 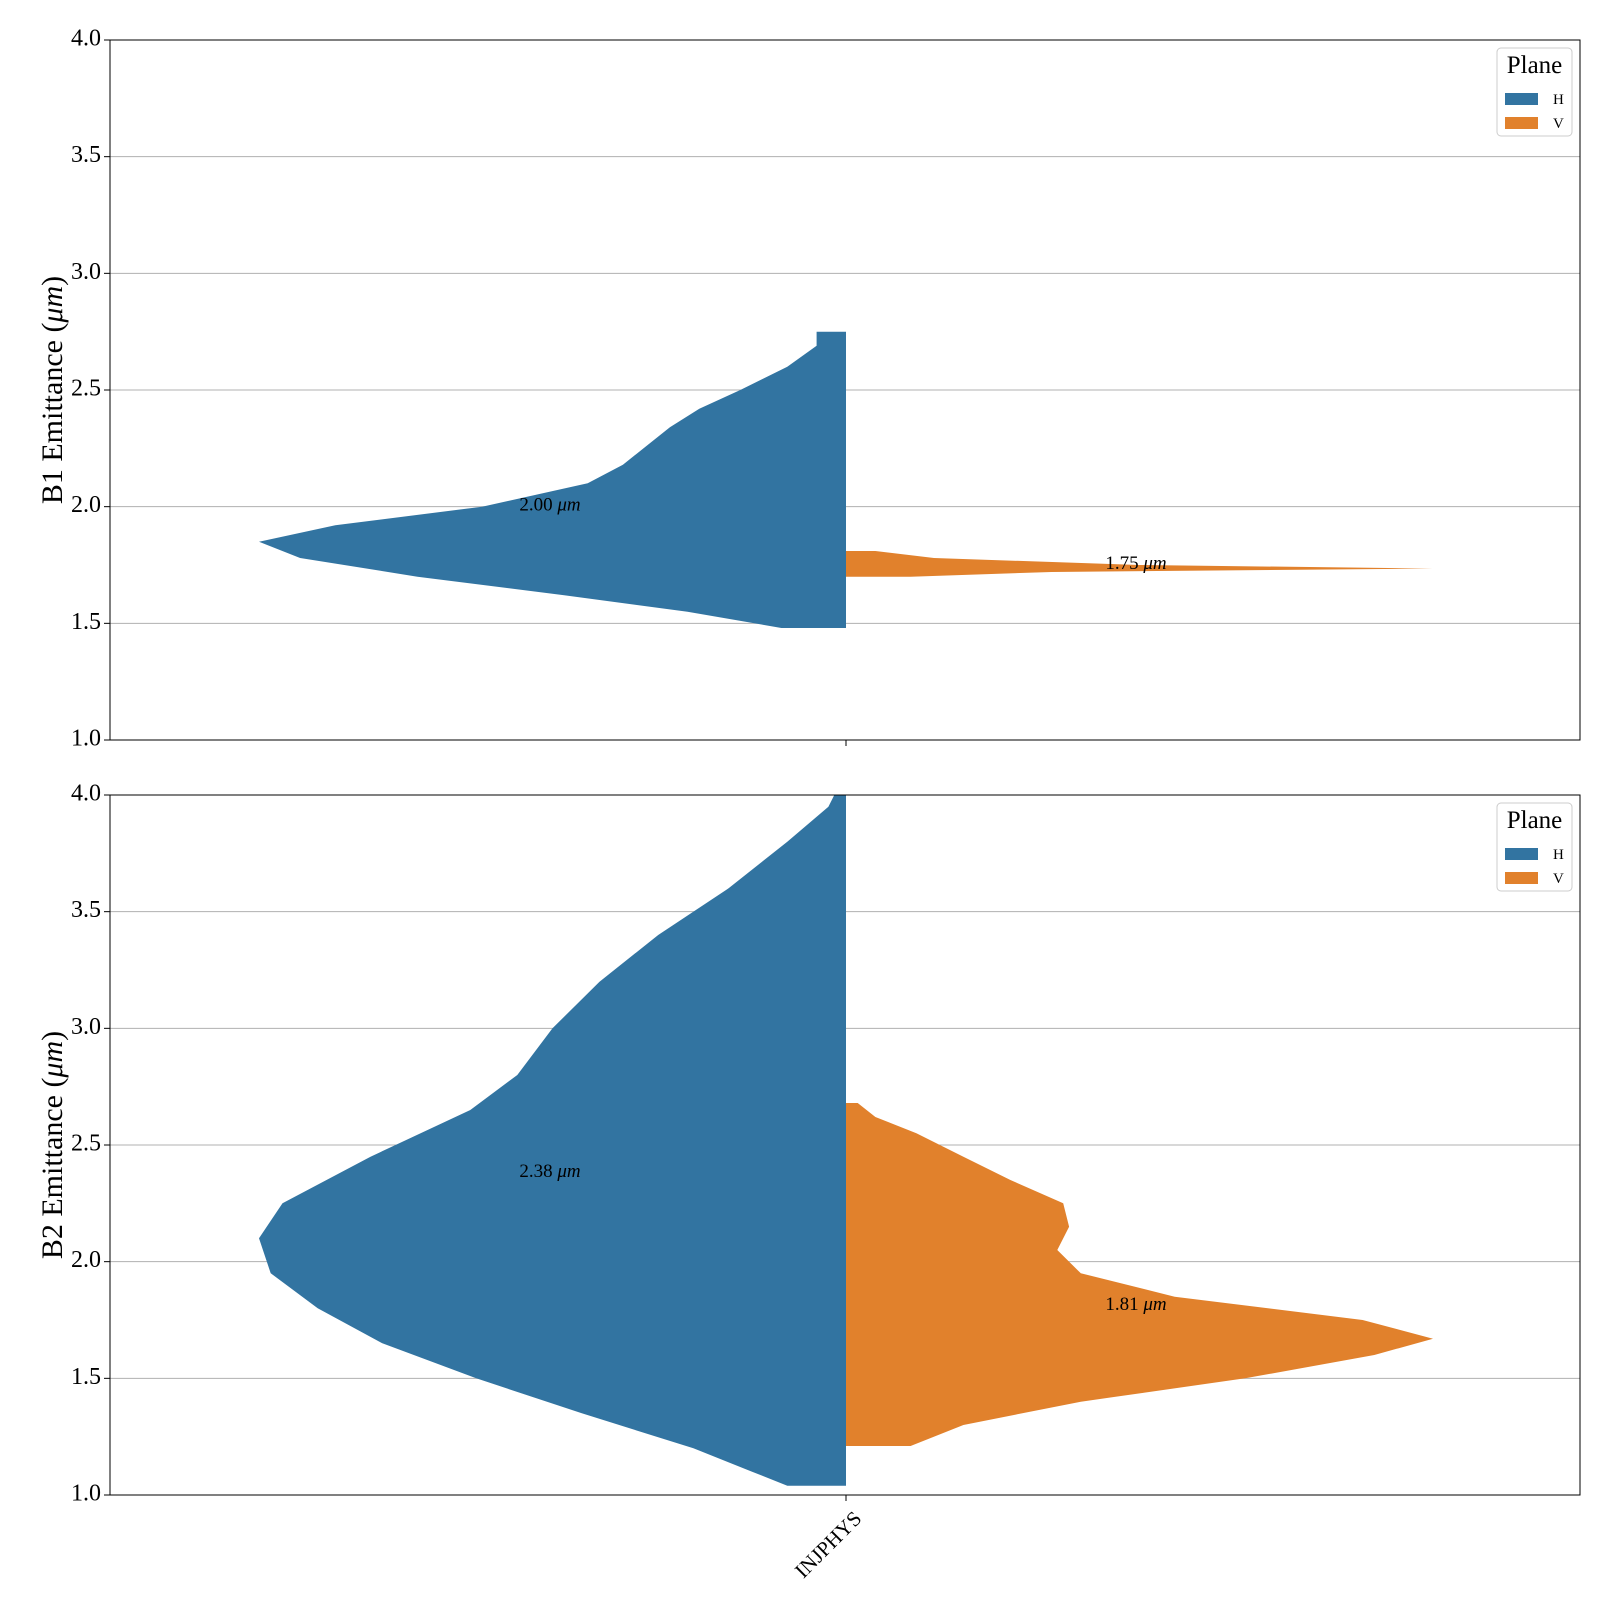 What do you see at coordinates (549, 505) in the screenshot?
I see `annotation-h: 2.00 μm` at bounding box center [549, 505].